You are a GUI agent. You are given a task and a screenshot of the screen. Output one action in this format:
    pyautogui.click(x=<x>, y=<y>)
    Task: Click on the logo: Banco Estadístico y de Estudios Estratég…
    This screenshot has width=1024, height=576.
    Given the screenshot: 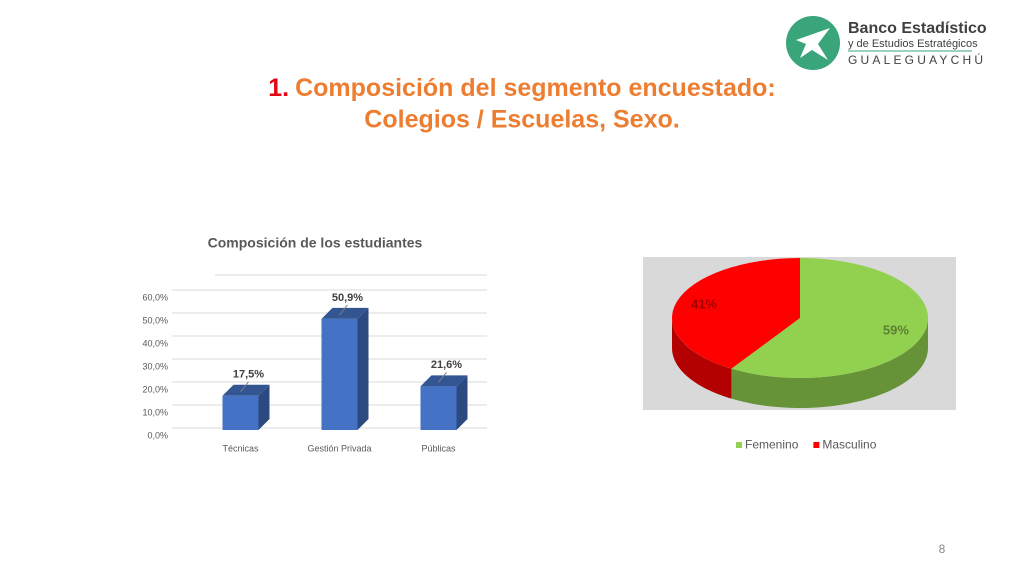 What is the action you would take?
    pyautogui.click(x=886, y=43)
    